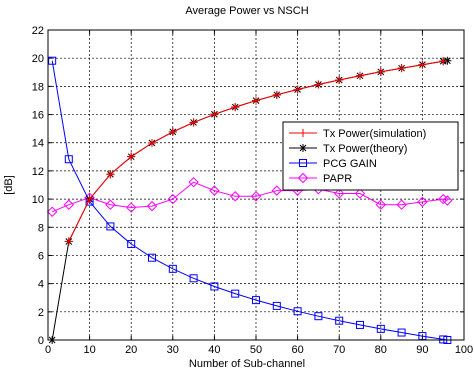 The width and height of the screenshot is (474, 372). I want to click on x-tick-label: 20, so click(131, 350).